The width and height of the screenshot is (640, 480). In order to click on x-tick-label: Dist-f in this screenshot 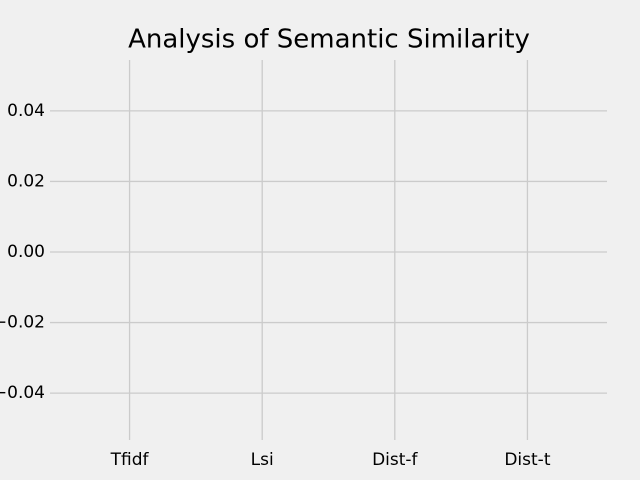, I will do `click(395, 460)`.